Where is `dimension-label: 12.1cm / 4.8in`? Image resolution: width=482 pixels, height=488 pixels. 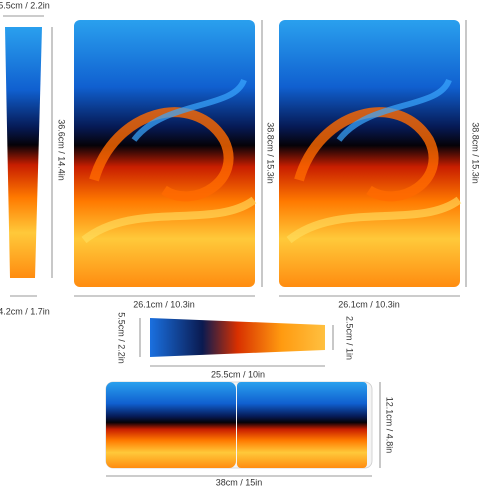 dimension-label: 12.1cm / 4.8in is located at coordinates (390, 425).